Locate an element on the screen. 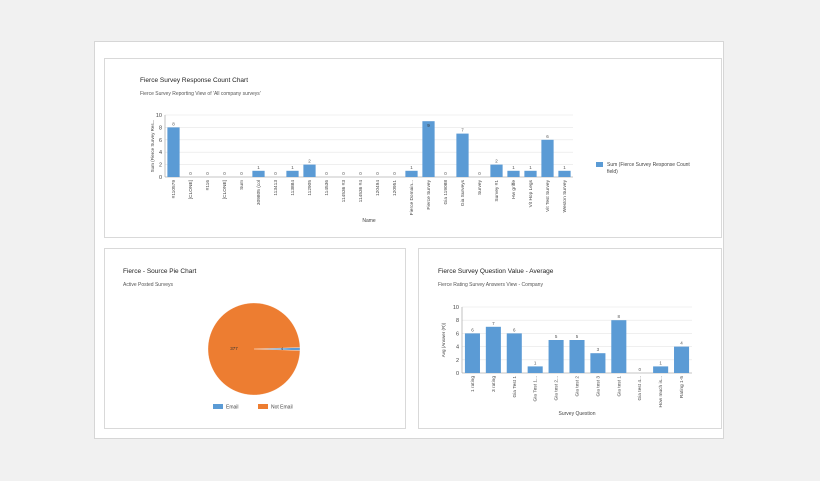  x-tick-label: 113884 is located at coordinates (293, 188).